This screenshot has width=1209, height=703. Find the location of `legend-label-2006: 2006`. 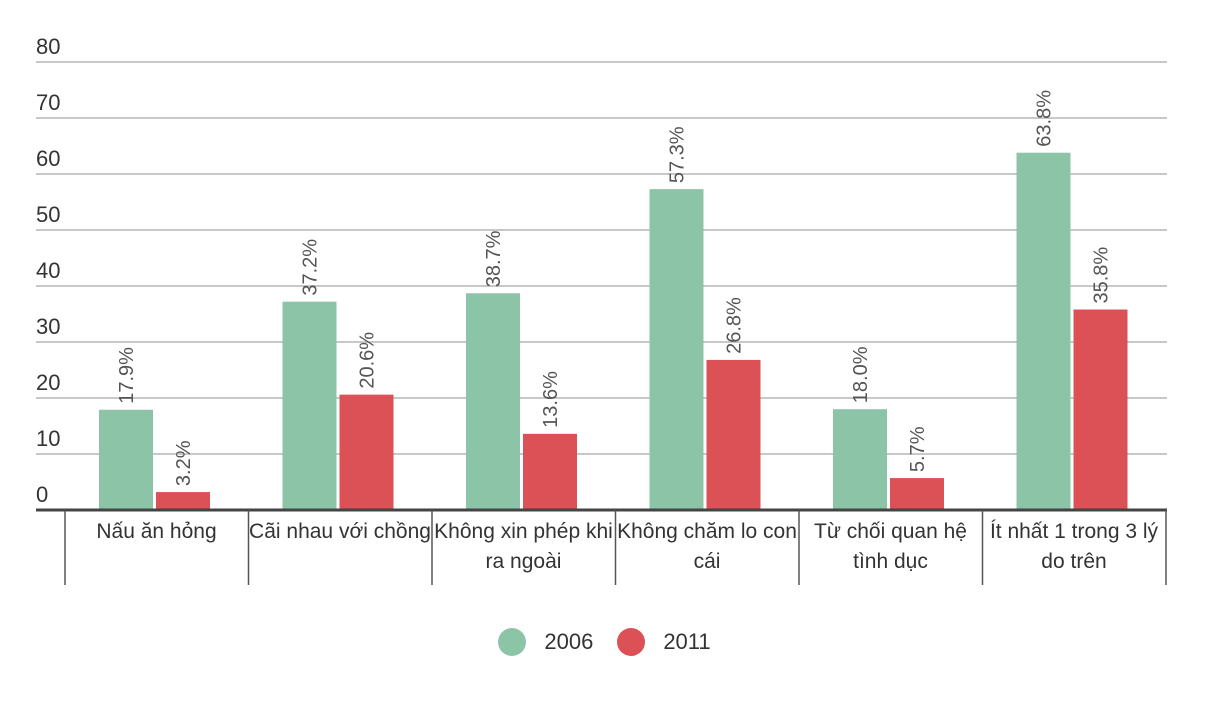

legend-label-2006: 2006 is located at coordinates (569, 641).